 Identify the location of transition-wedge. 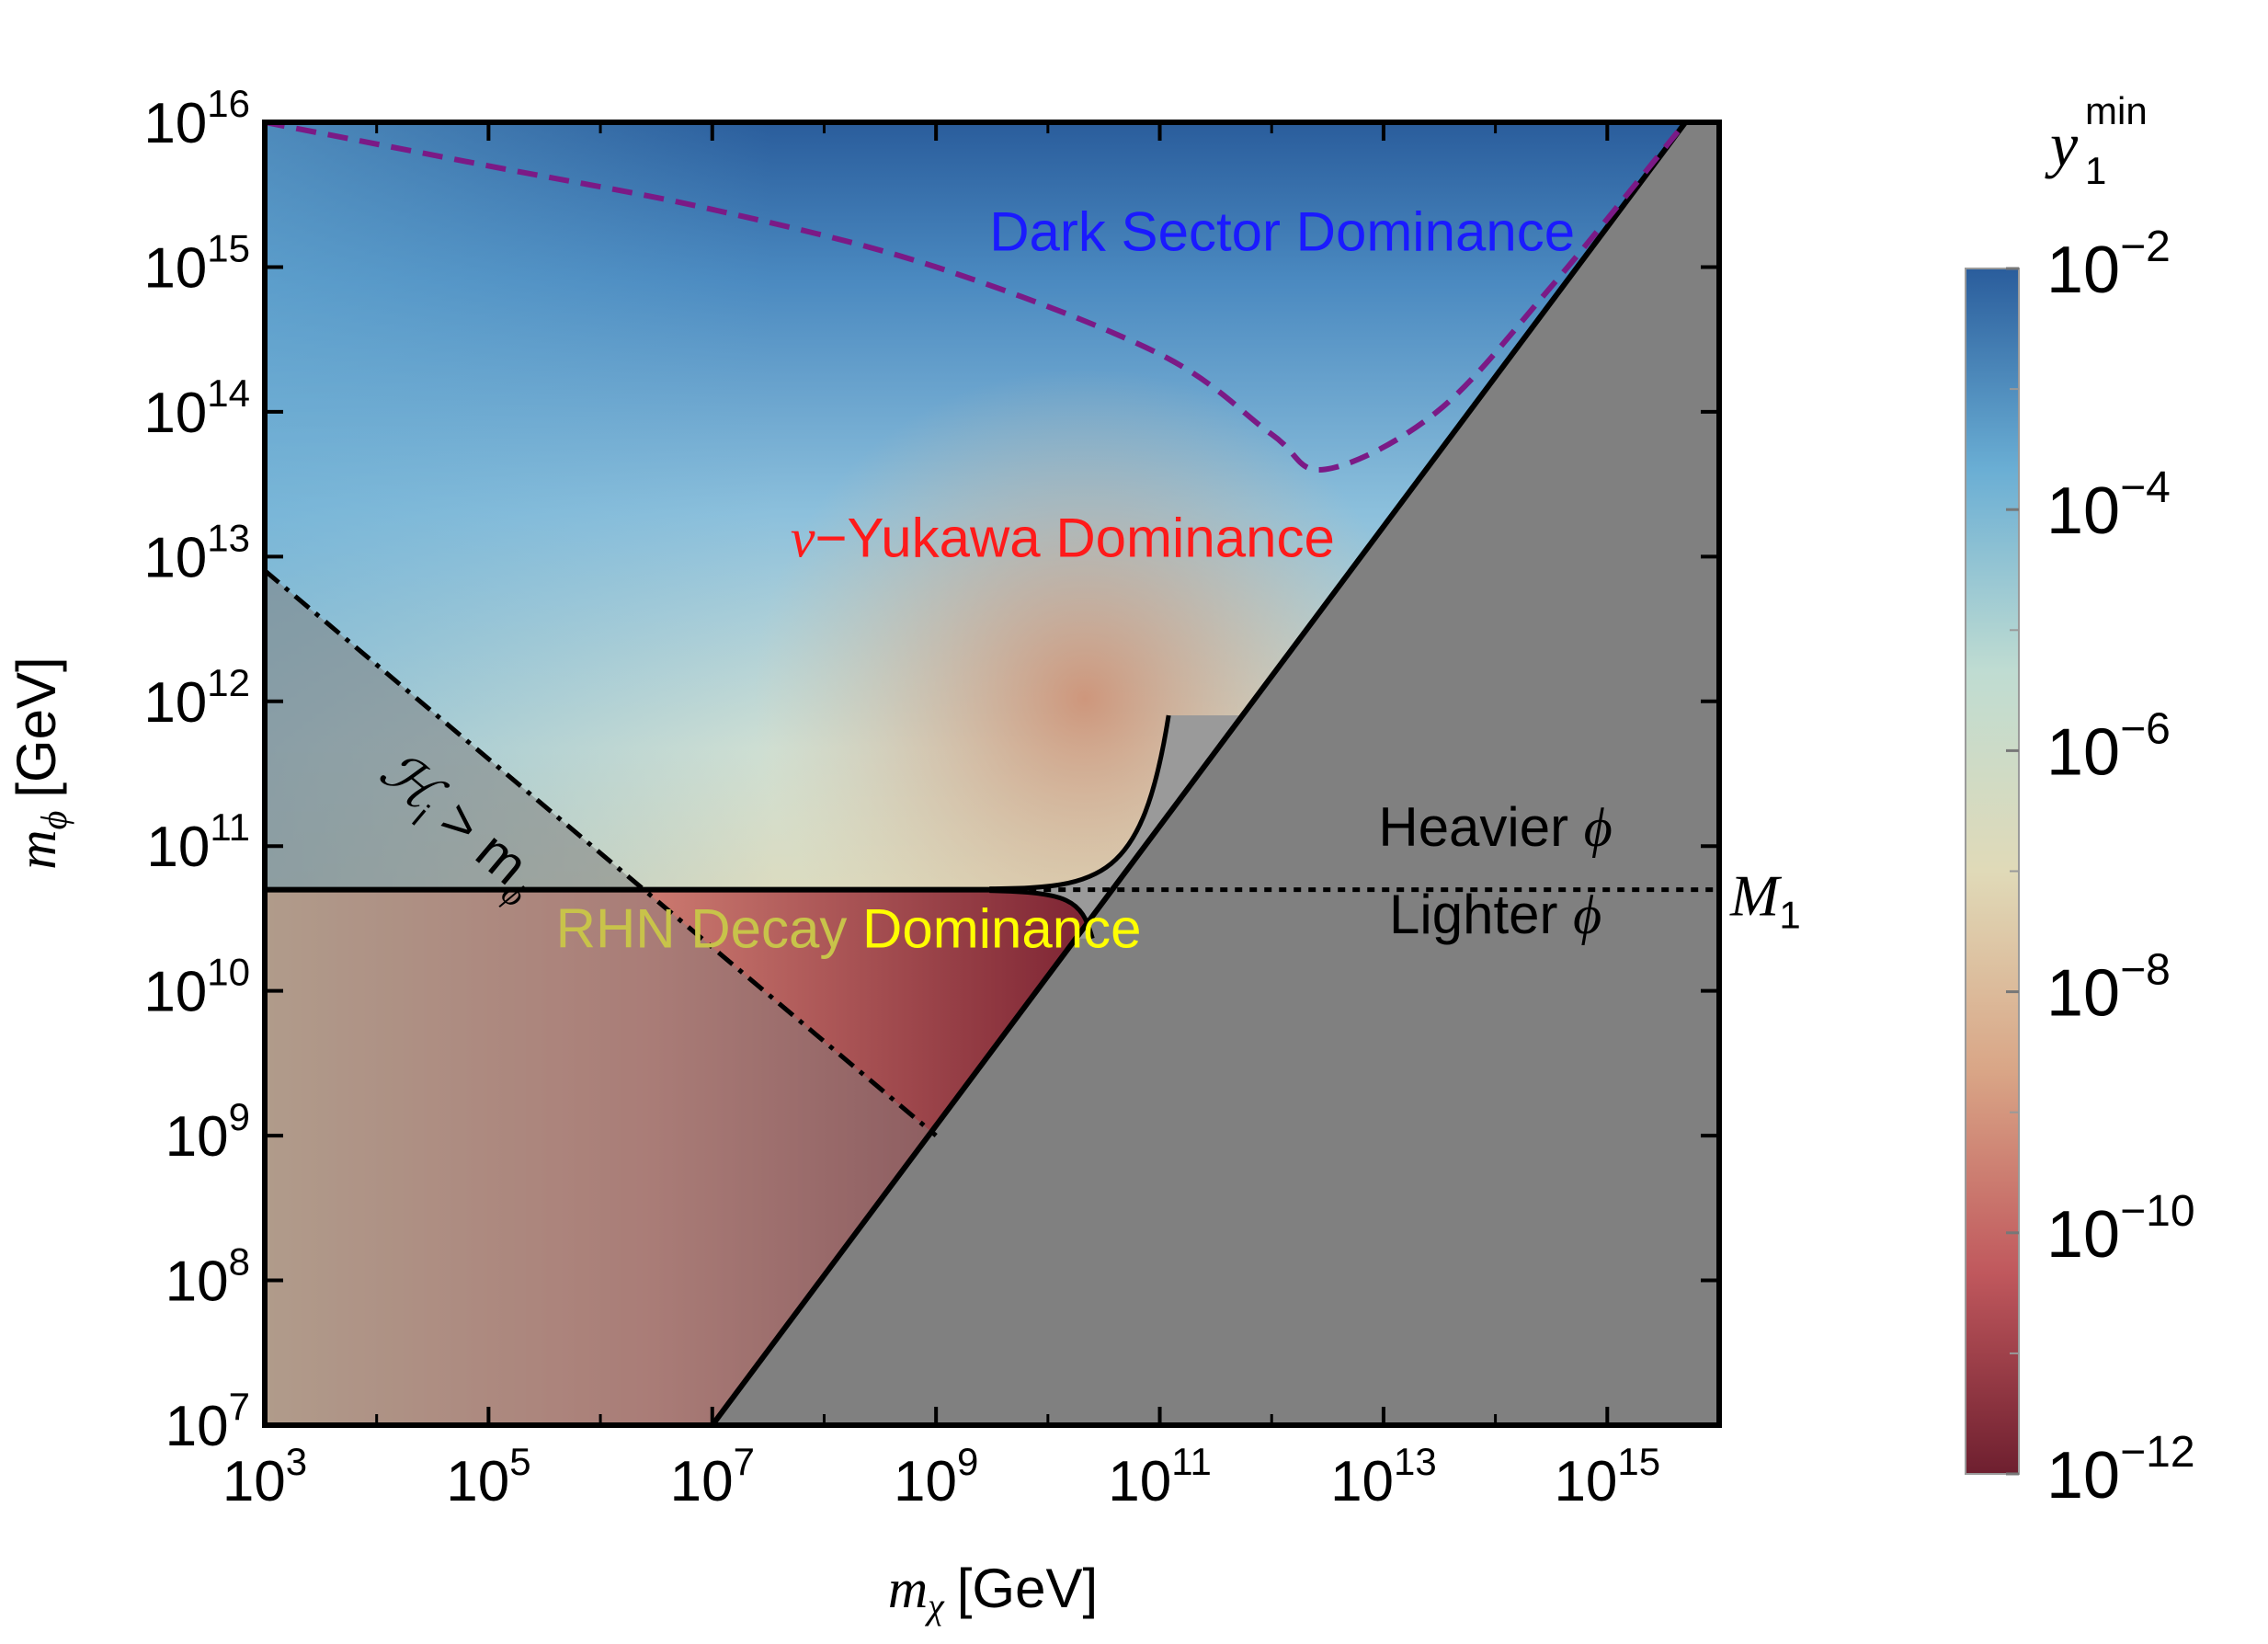
(1116, 827).